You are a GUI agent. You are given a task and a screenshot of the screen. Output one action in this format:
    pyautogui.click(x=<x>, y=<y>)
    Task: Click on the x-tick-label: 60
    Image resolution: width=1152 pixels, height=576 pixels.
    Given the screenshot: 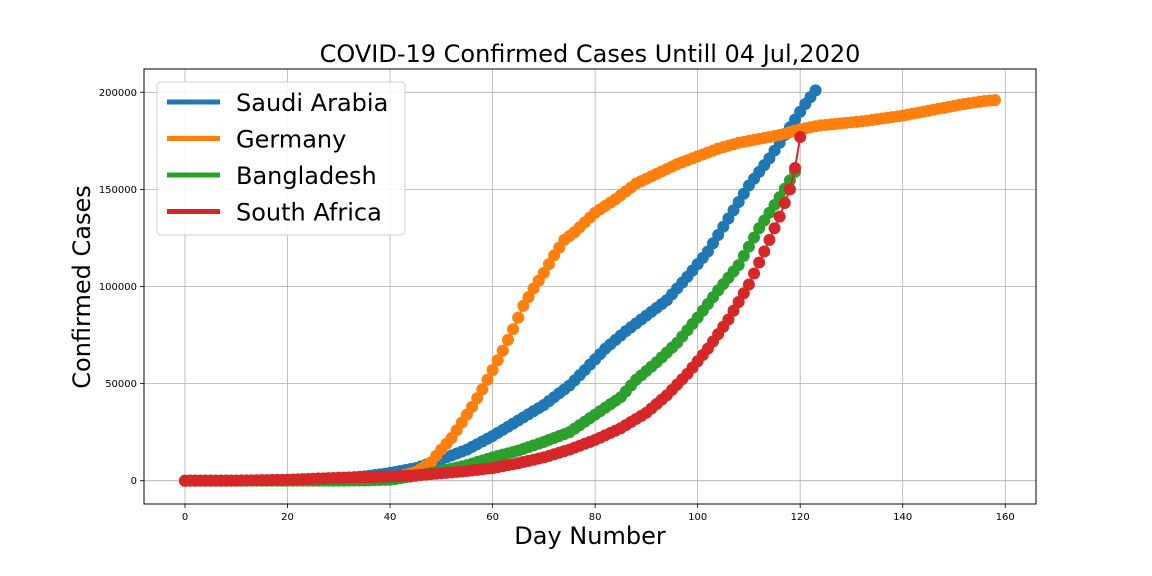 What is the action you would take?
    pyautogui.click(x=492, y=517)
    